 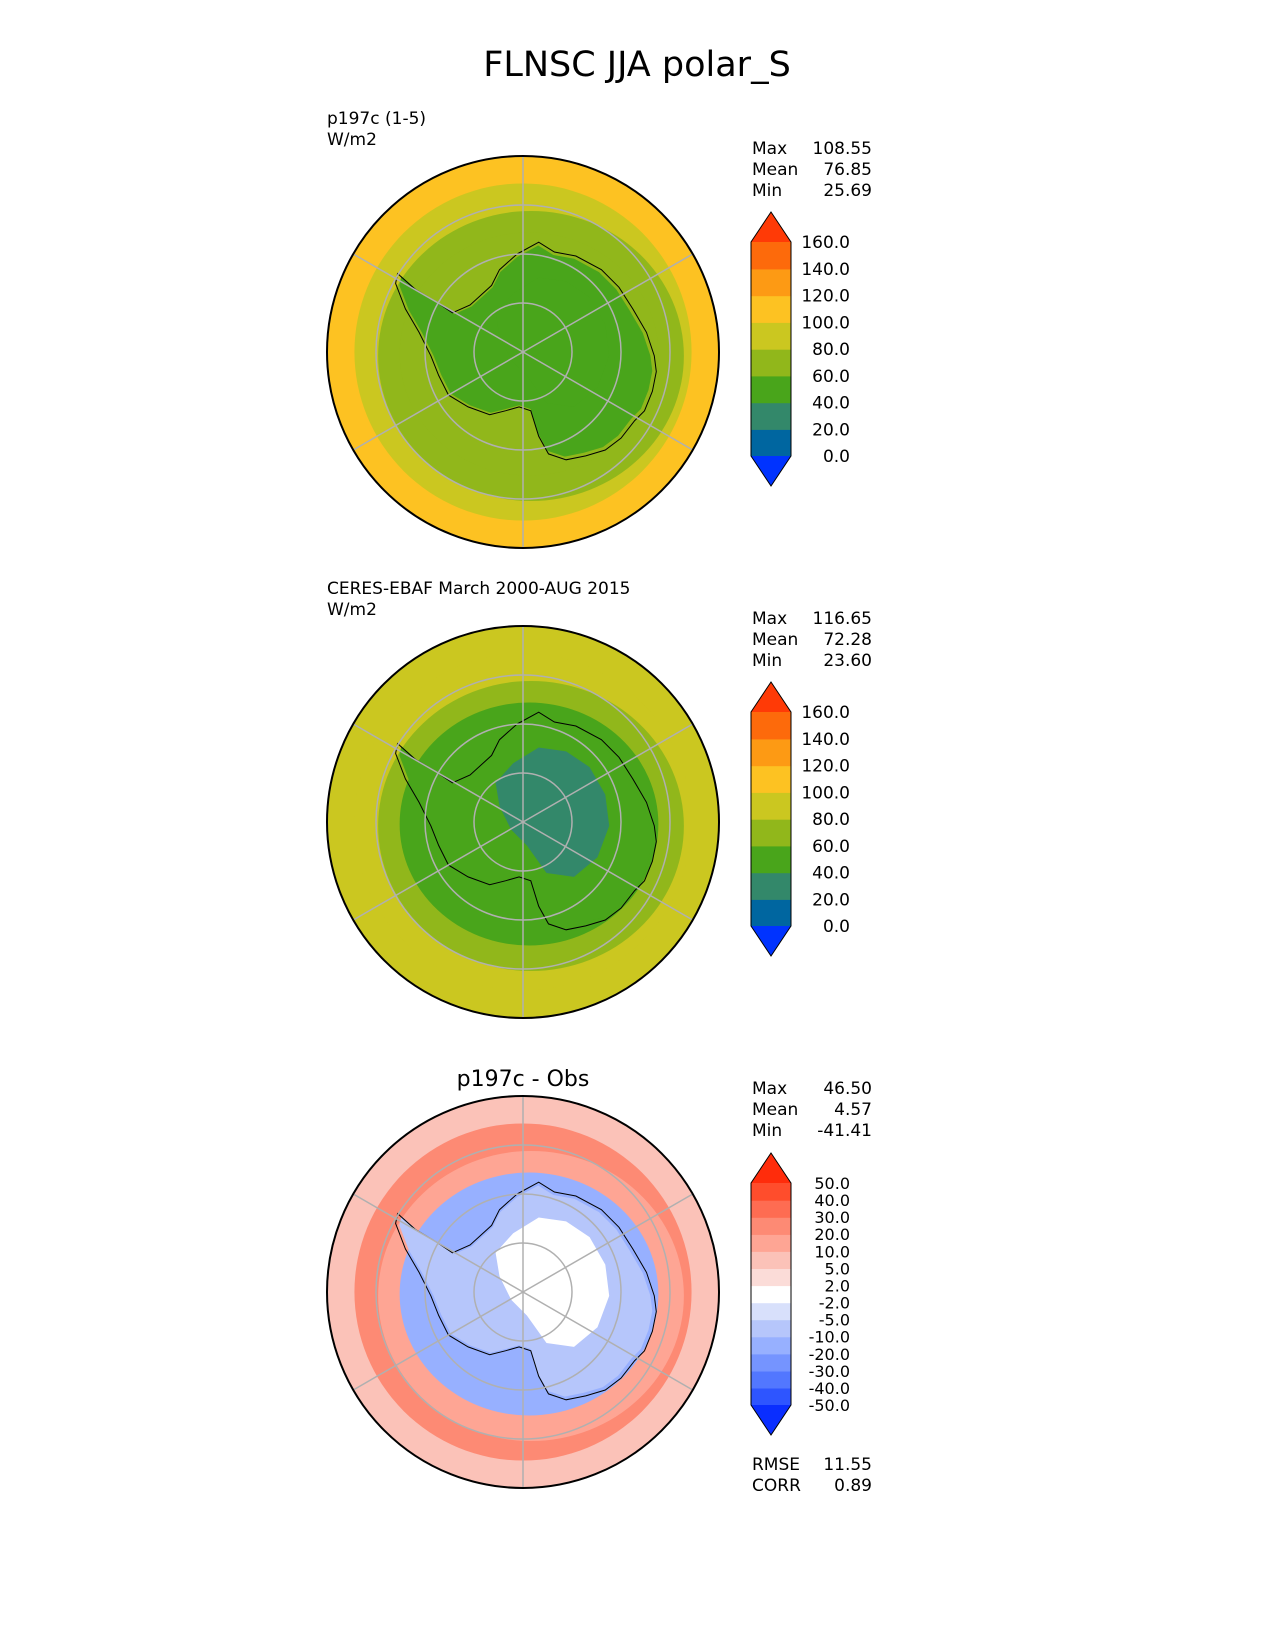 I want to click on stat-label: Min, so click(x=767, y=1131).